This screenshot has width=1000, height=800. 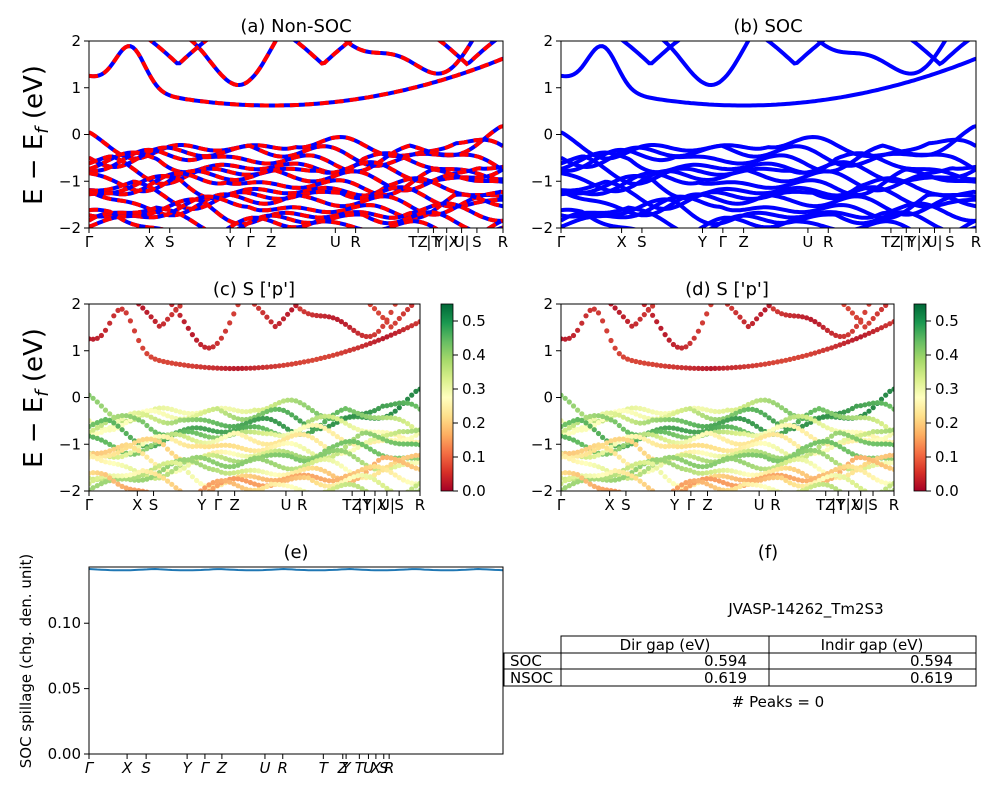 I want to click on xtick-label: Z, so click(x=343, y=768).